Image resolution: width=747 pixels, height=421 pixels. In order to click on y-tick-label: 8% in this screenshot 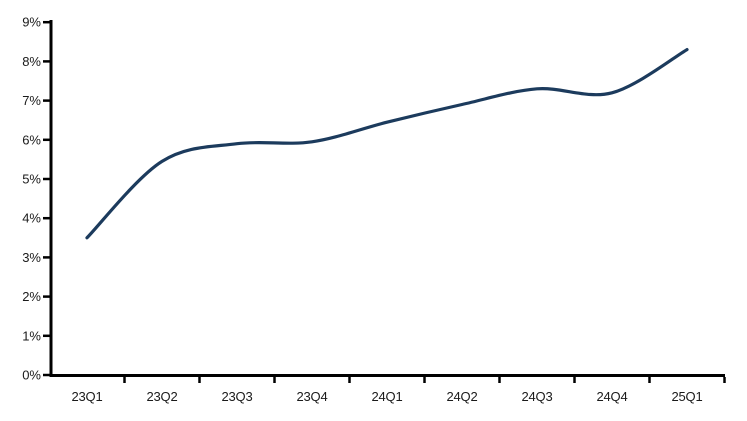, I will do `click(31, 61)`.